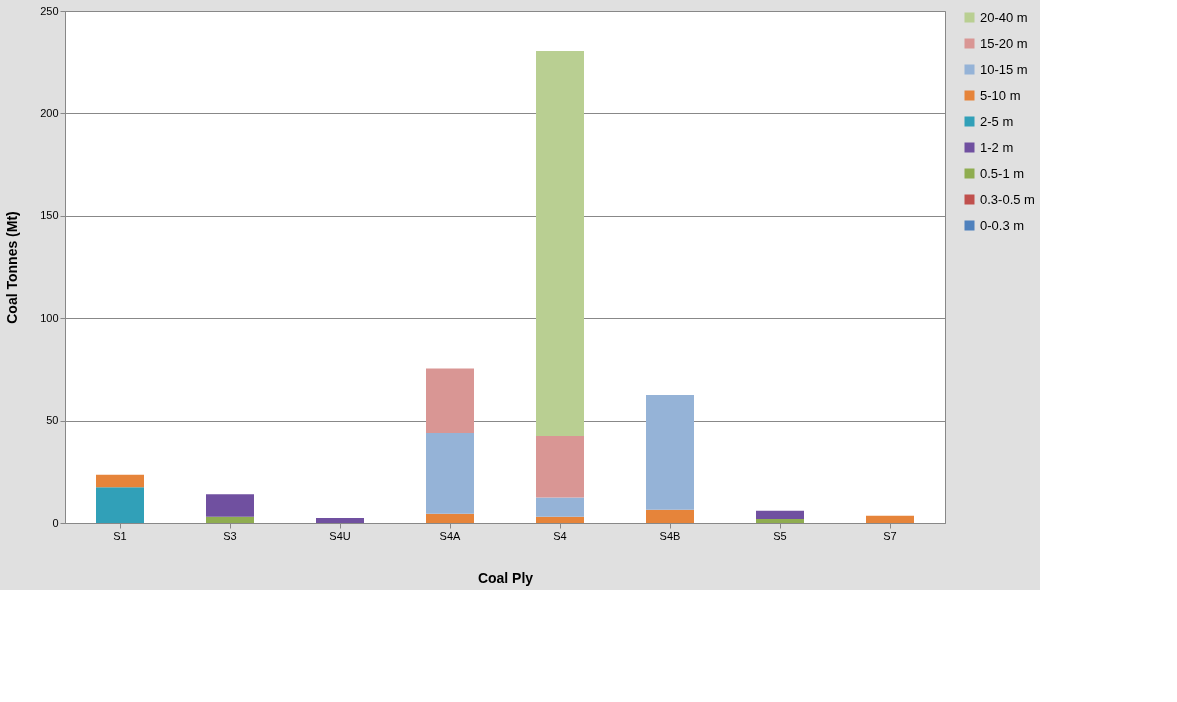  Describe the element at coordinates (1004, 43) in the screenshot. I see `legend-label: 15-20 m` at that location.